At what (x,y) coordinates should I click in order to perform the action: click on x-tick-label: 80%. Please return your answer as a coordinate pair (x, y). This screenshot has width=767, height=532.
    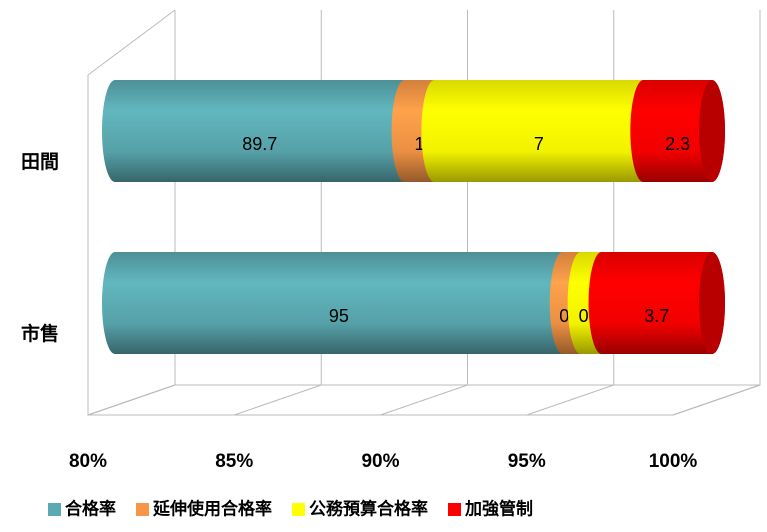
    Looking at the image, I should click on (88, 461).